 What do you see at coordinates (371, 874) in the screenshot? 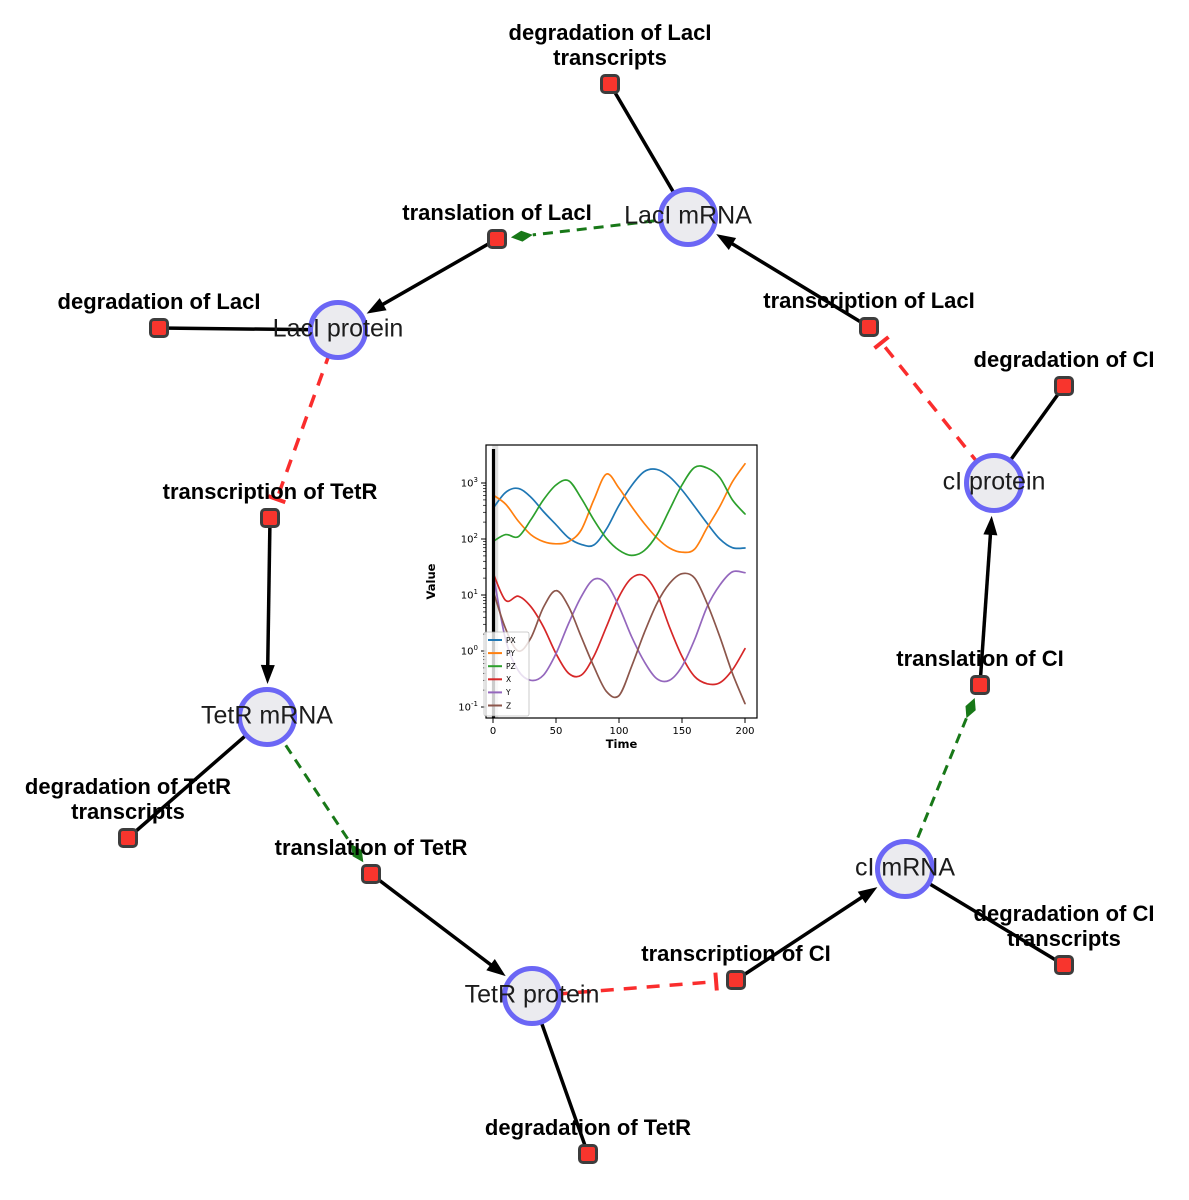
I see `reaction-node-translation-tetr` at bounding box center [371, 874].